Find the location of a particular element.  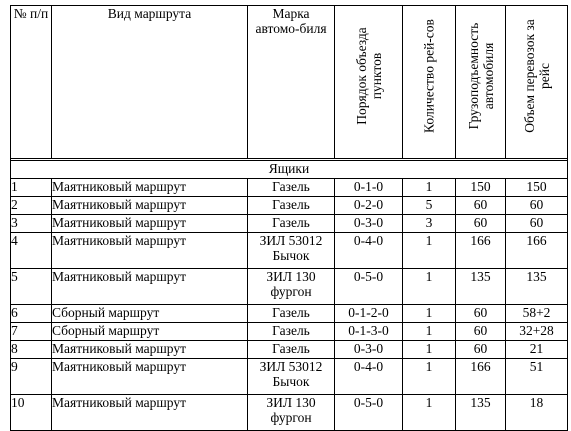

num-cell: 1 is located at coordinates (31, 187).